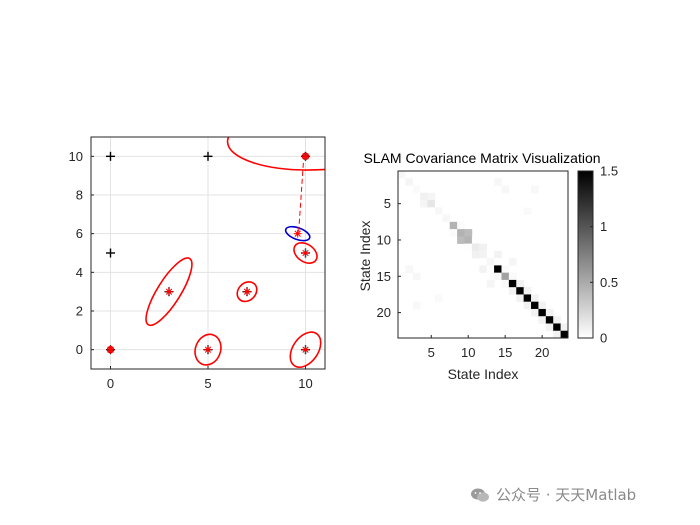 This screenshot has width=700, height=525. What do you see at coordinates (365, 256) in the screenshot?
I see `heatmap-ylabel: State Index` at bounding box center [365, 256].